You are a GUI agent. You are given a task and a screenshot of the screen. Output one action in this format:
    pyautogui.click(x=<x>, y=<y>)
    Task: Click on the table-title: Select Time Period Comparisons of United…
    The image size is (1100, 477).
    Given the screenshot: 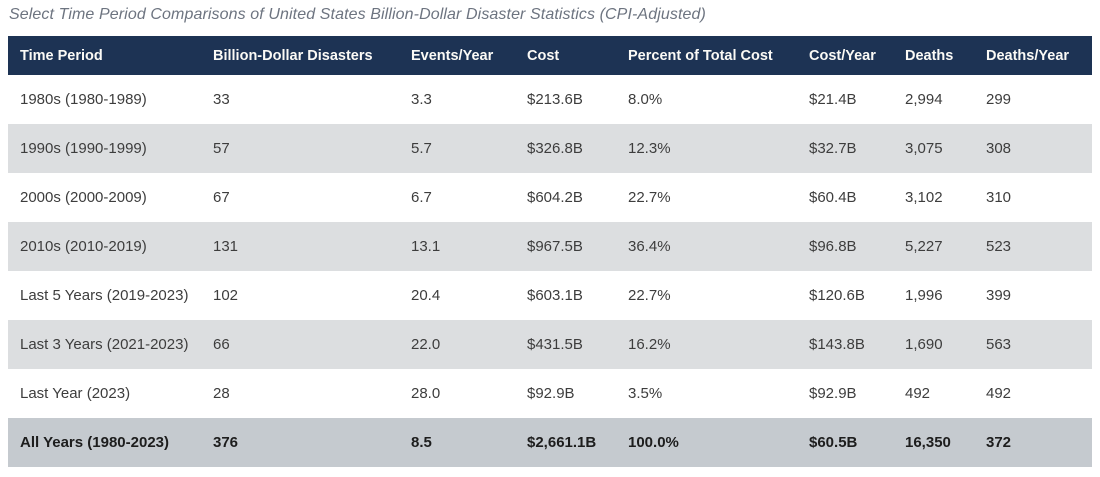 What is the action you would take?
    pyautogui.click(x=357, y=14)
    